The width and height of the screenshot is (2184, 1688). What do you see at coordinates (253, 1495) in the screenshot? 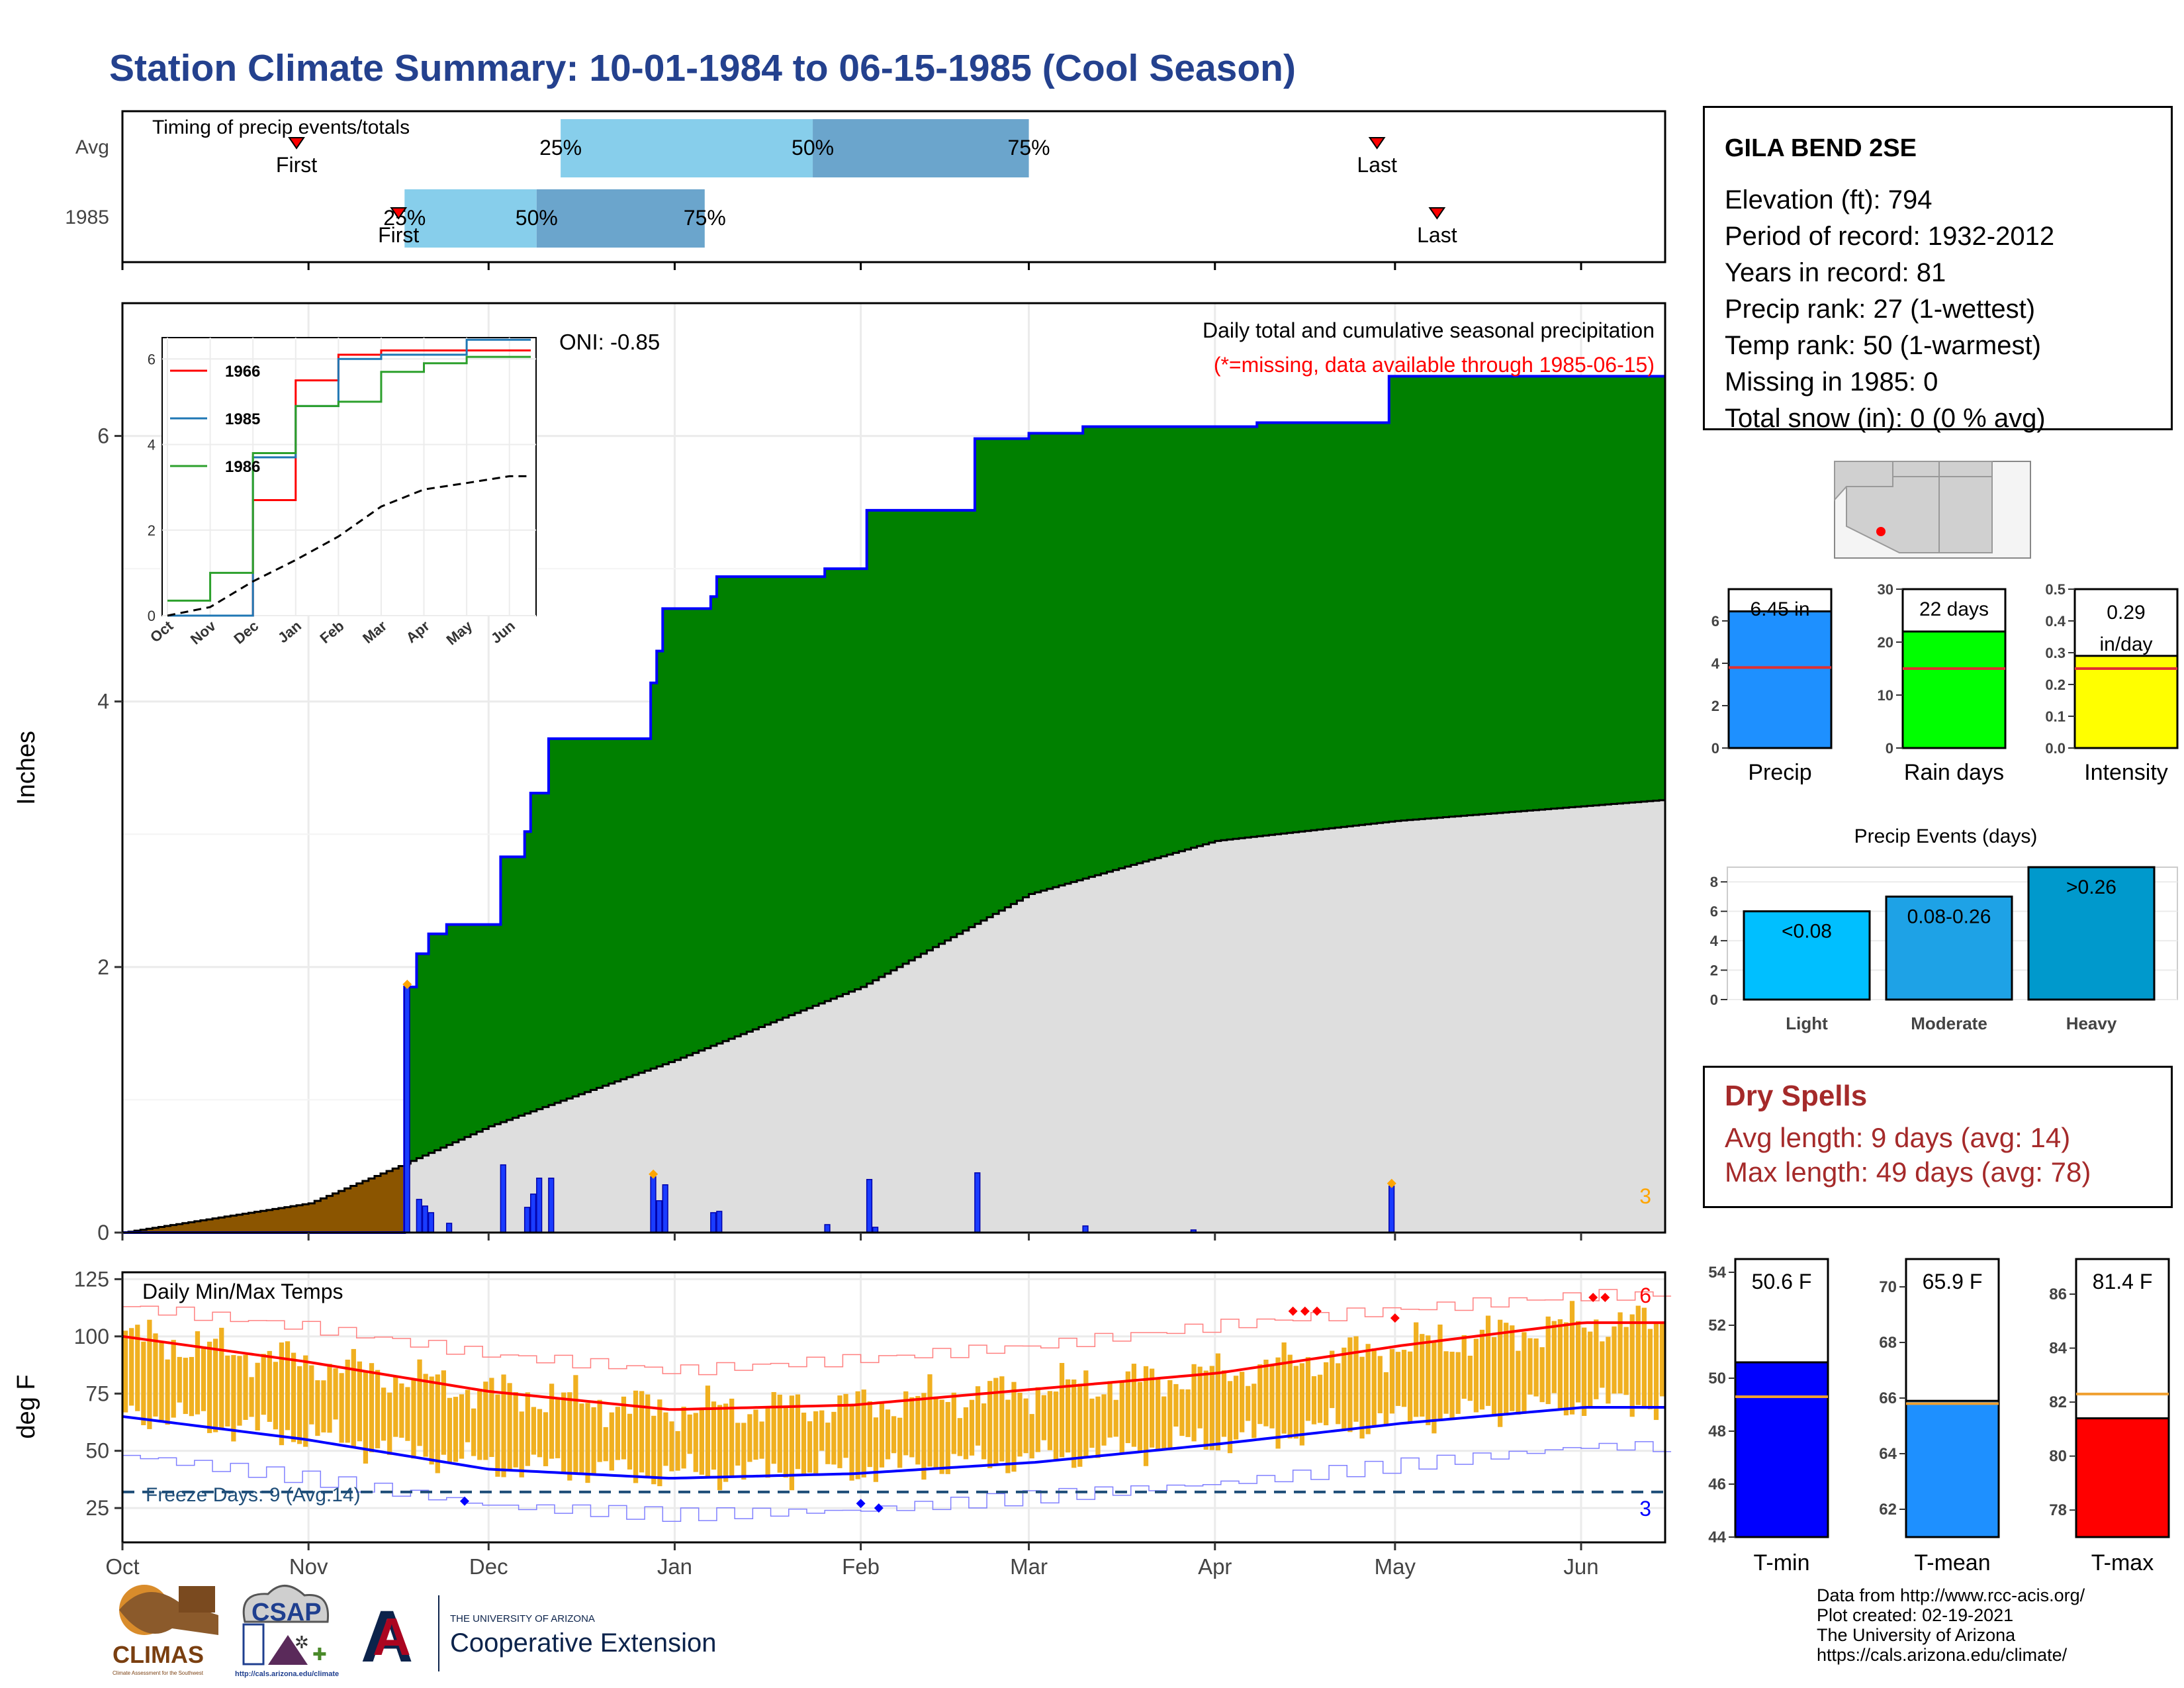
I see `freeze-days-label: Freeze Days: 9 (Avg:14)` at bounding box center [253, 1495].